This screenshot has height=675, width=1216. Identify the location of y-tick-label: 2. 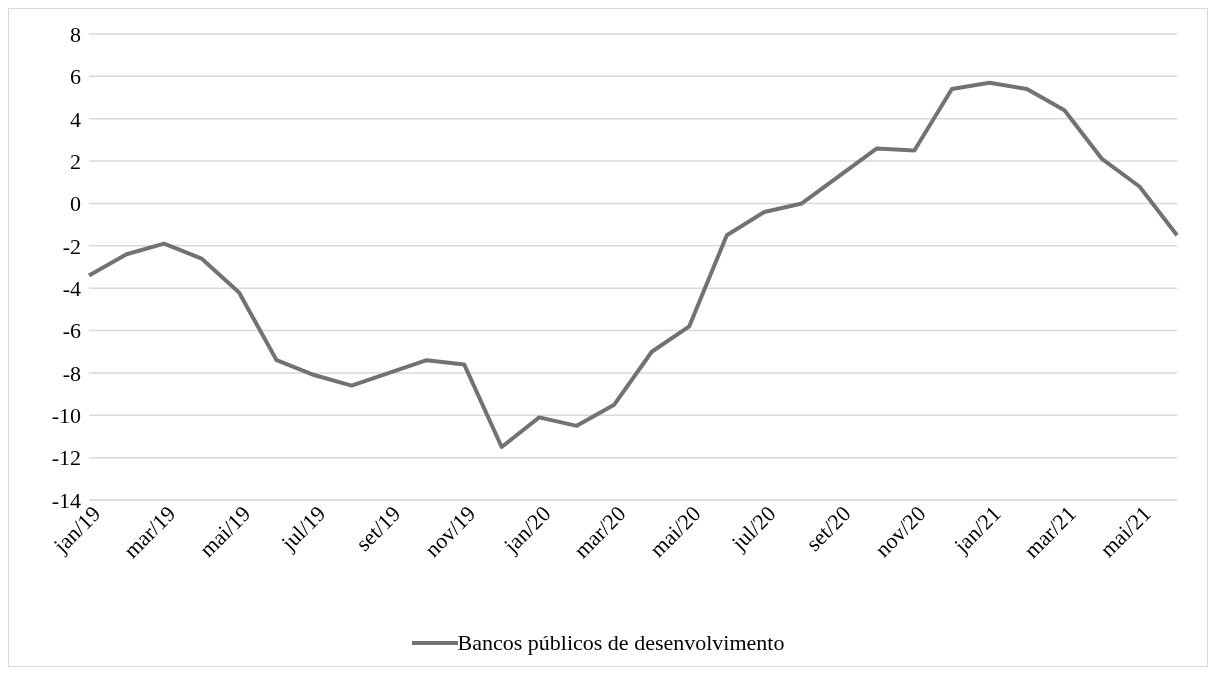
(75, 161).